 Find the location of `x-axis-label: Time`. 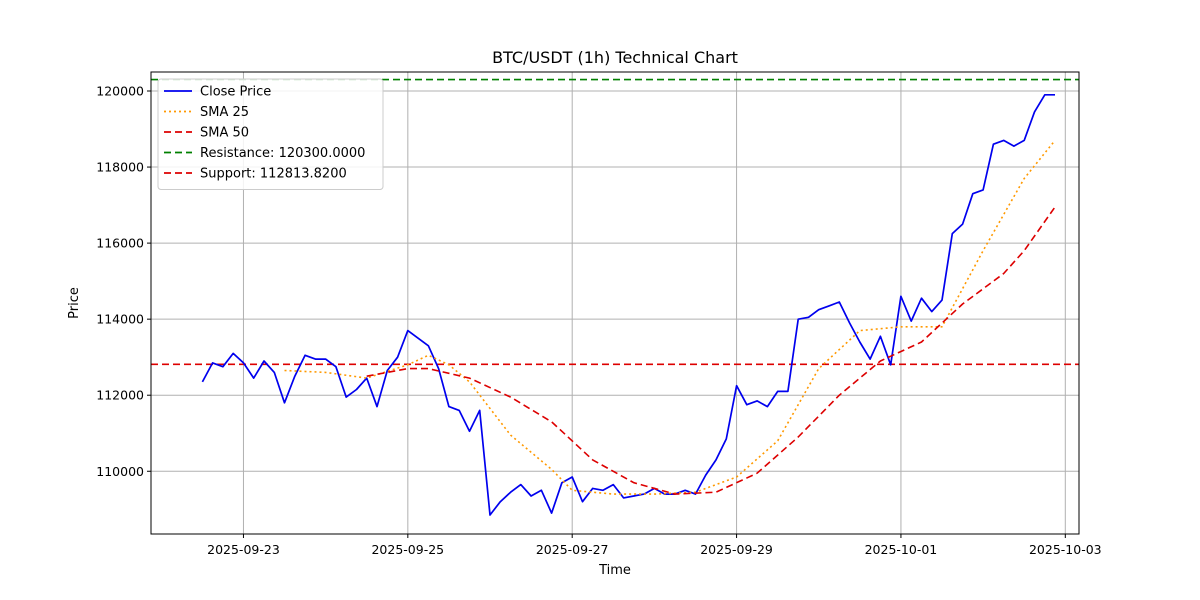

x-axis-label: Time is located at coordinates (614, 570).